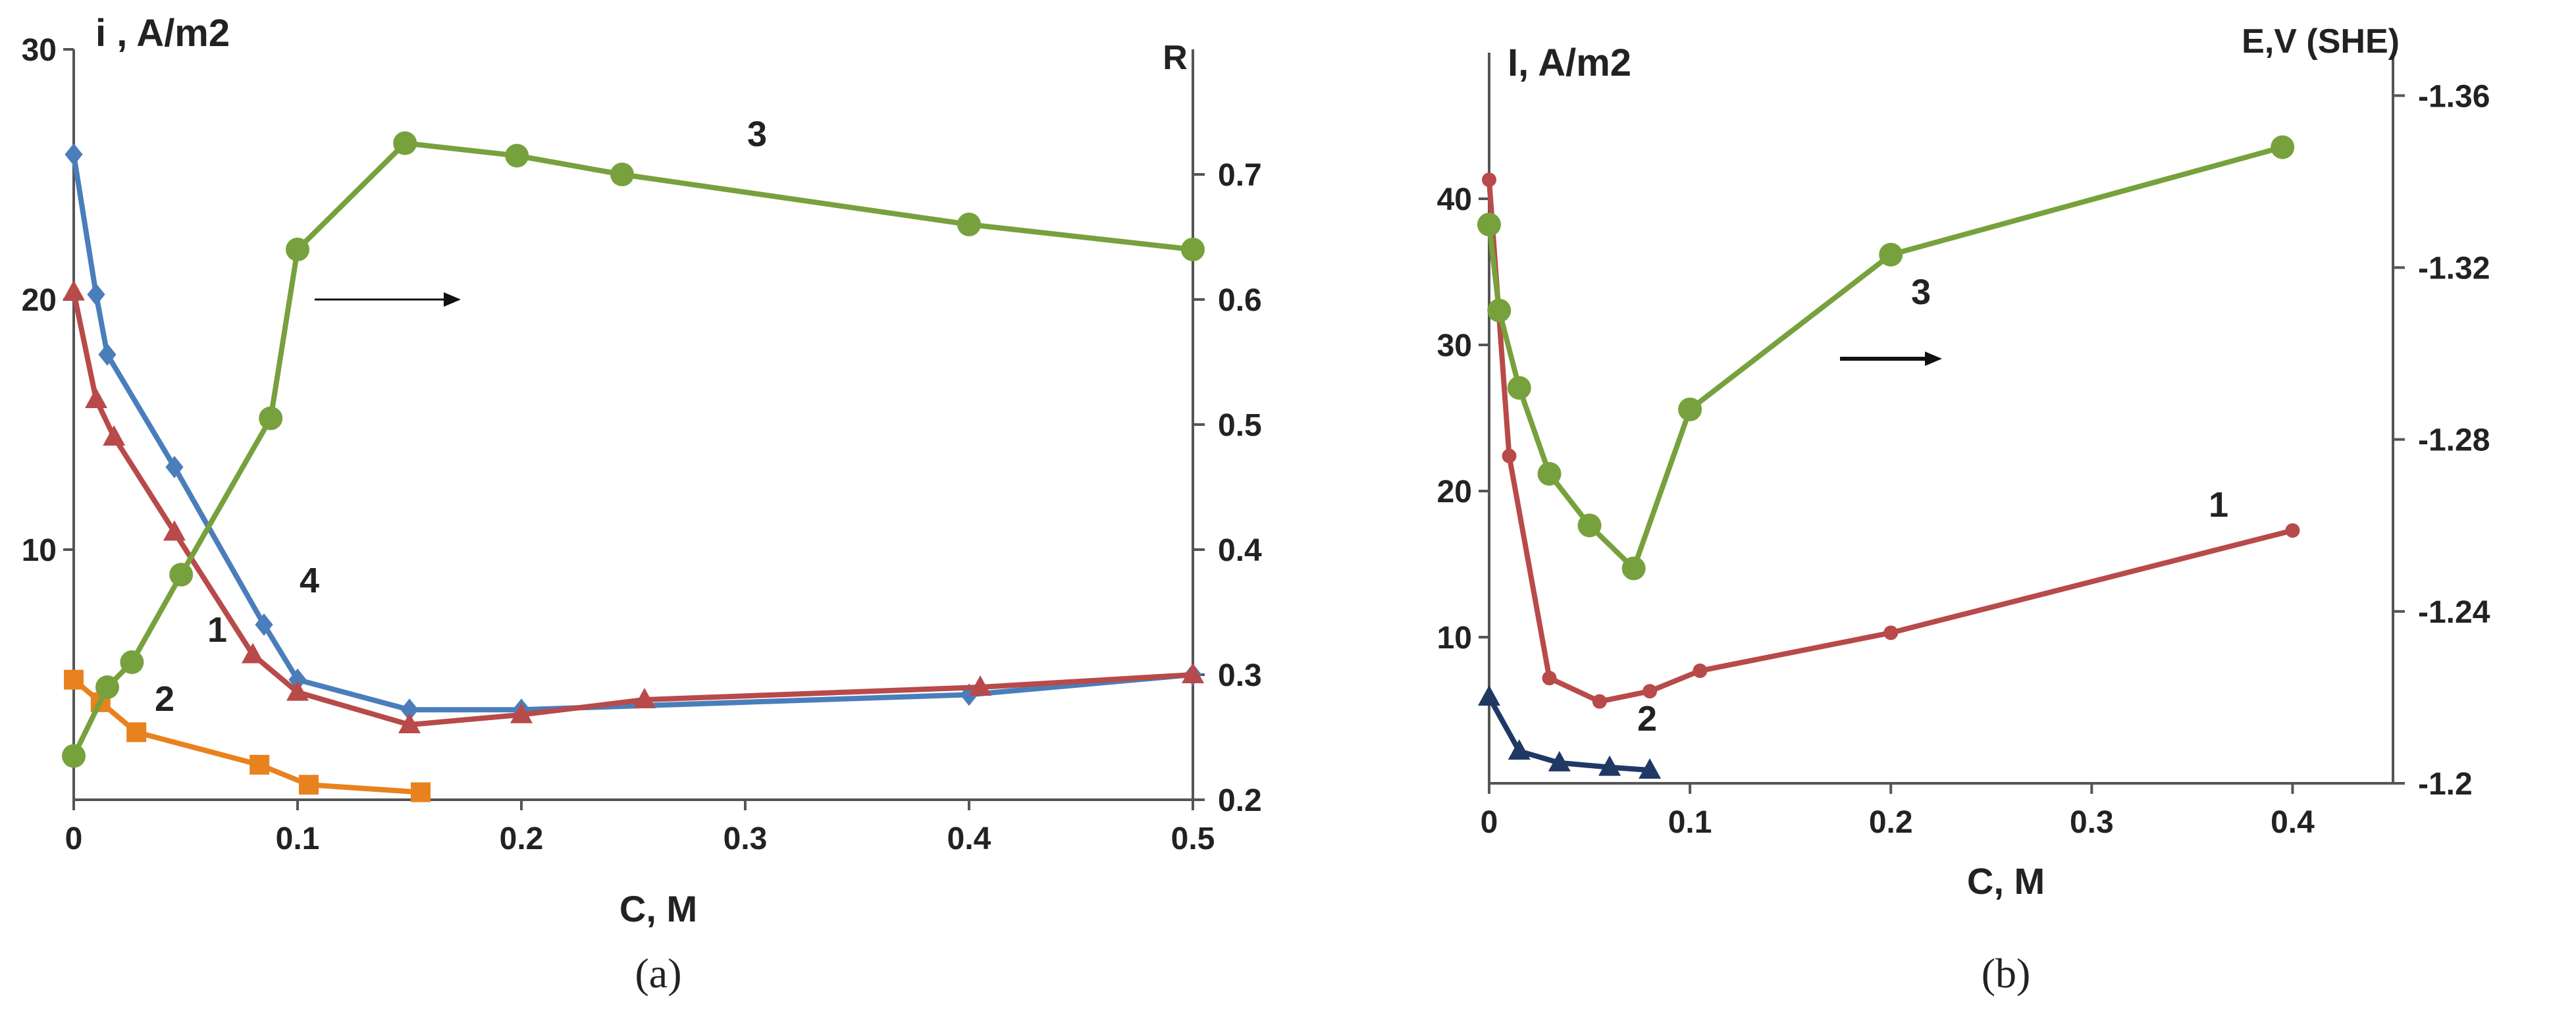 This screenshot has height=1015, width=2576. What do you see at coordinates (1240, 425) in the screenshot?
I see `y-right-tick-label: 0.5` at bounding box center [1240, 425].